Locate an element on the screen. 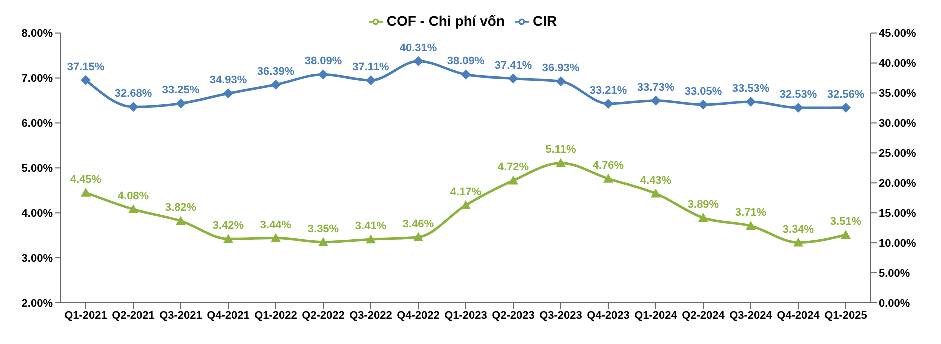  x-tick-label: Q2-2024 is located at coordinates (704, 316).